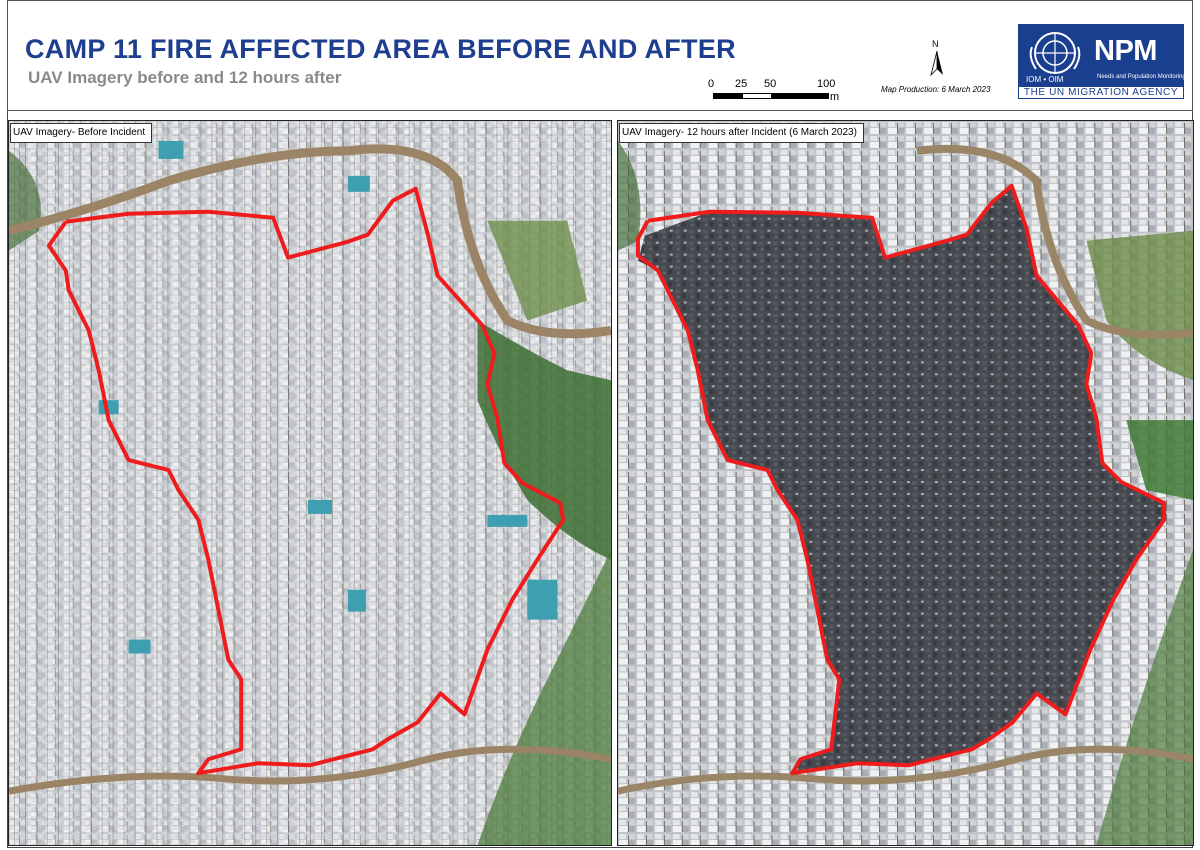 The width and height of the screenshot is (1200, 850). I want to click on panel-label-before: UAV Imagery- Before Incident, so click(81, 133).